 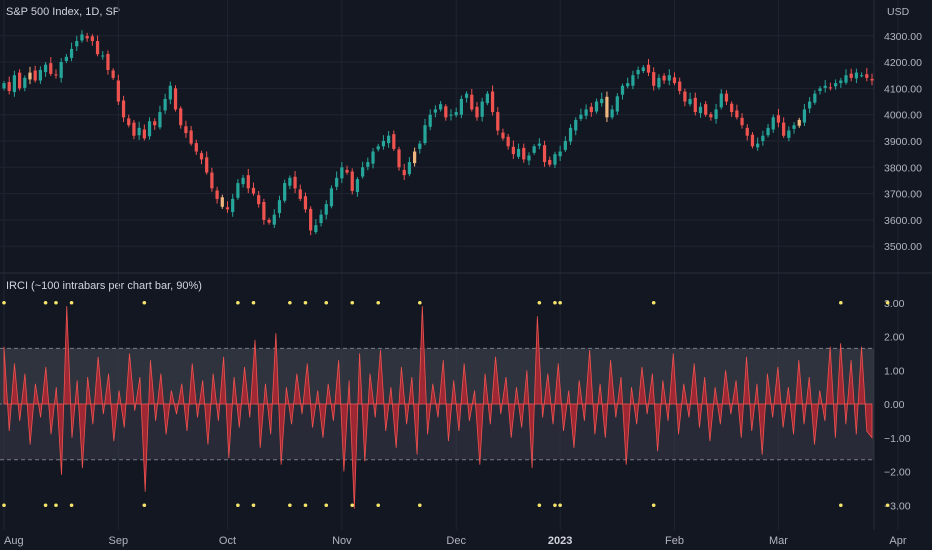 I want to click on price-chart-title: S&P 500 Index, 1D, SP, so click(x=63, y=12).